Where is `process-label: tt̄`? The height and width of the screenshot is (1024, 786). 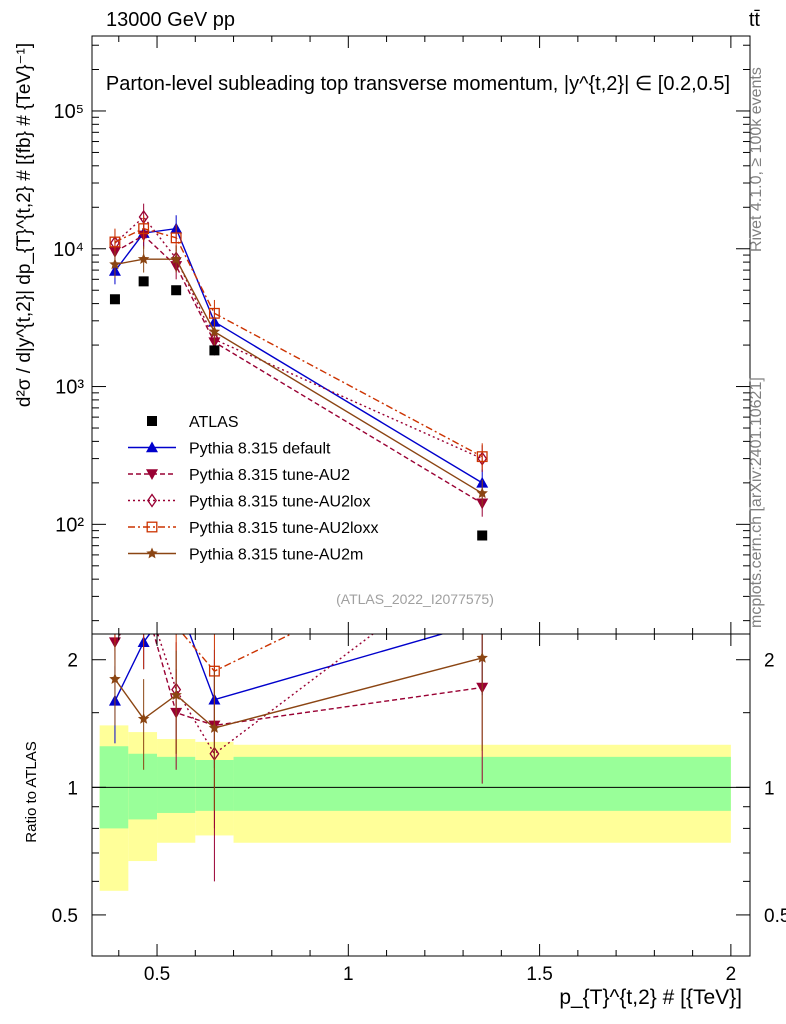
process-label: tt̄ is located at coordinates (755, 20).